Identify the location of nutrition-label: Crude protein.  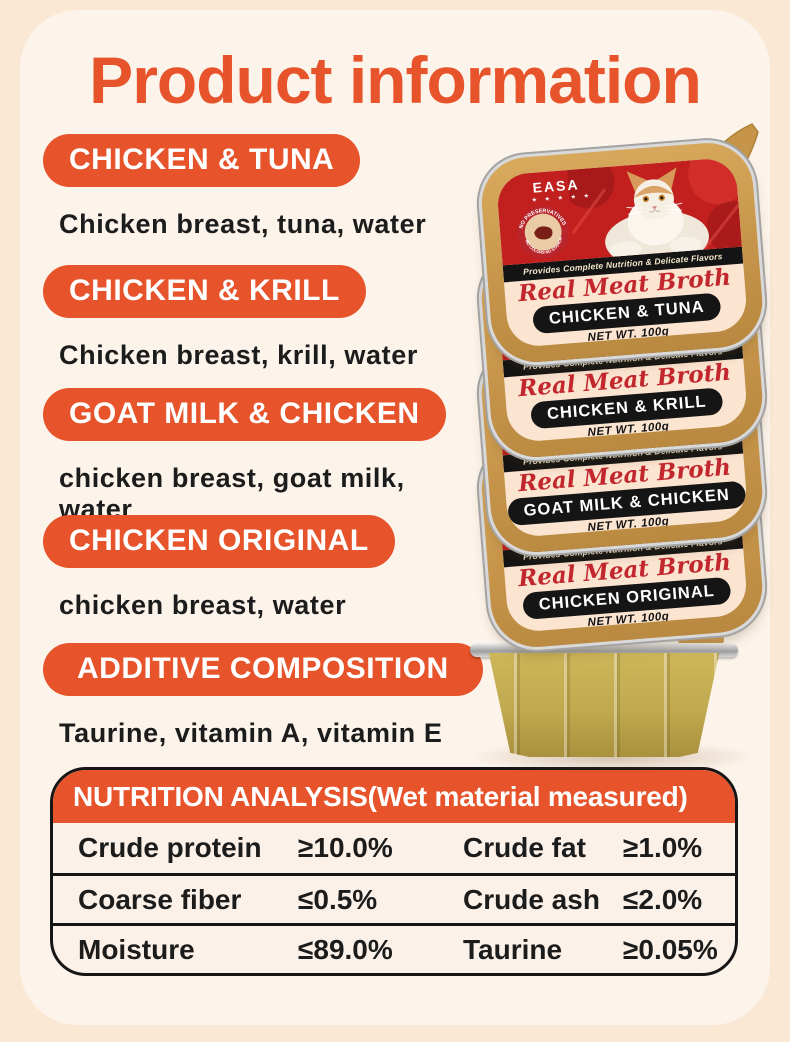
(170, 847).